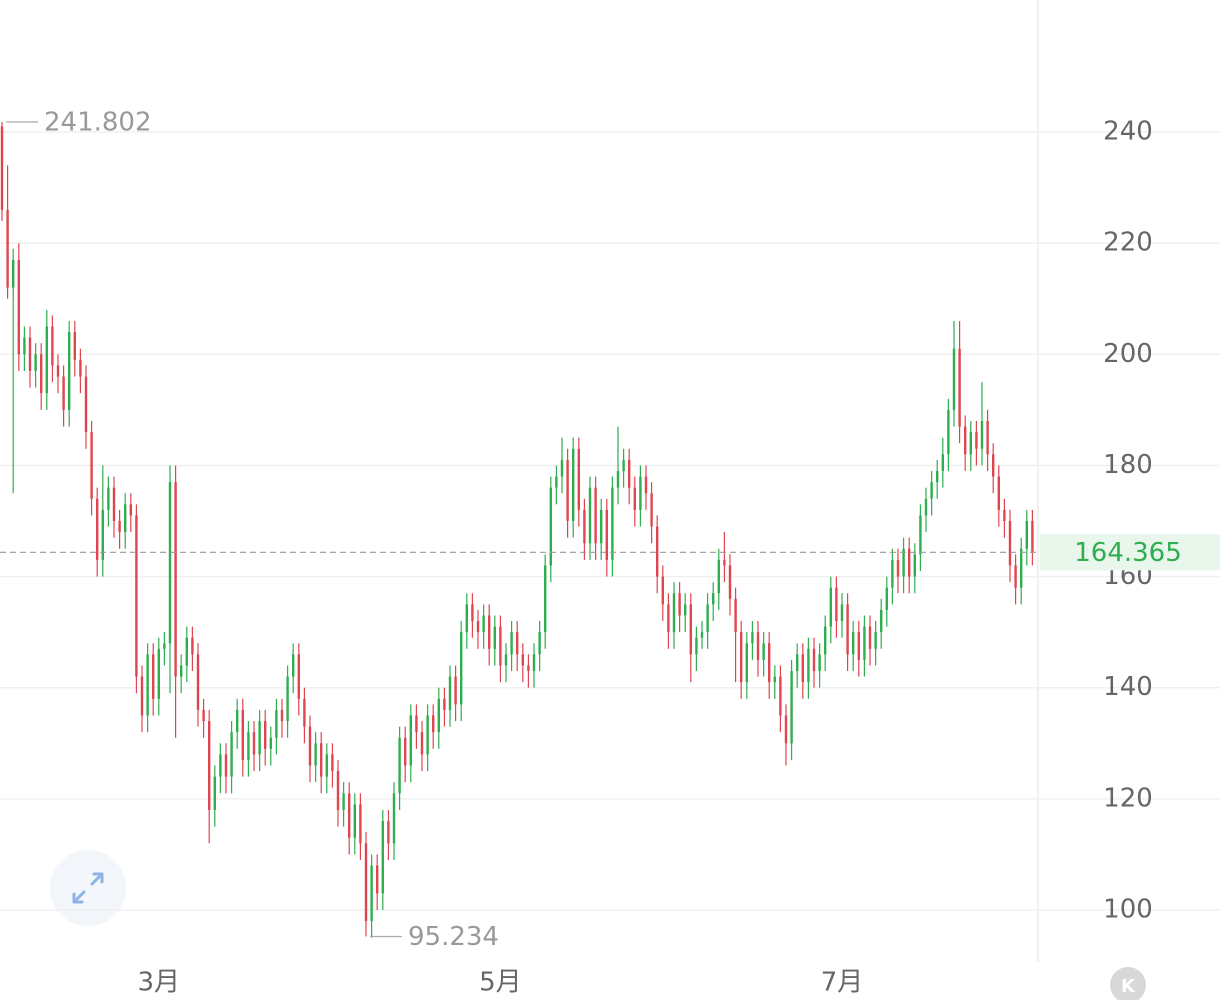 The image size is (1220, 1000). I want to click on y-tick-label: 200, so click(1128, 354).